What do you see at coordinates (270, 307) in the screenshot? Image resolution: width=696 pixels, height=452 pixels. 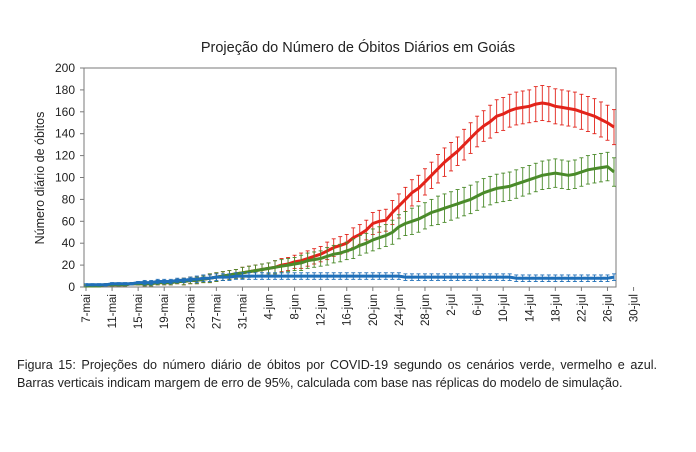 I see `x-tick-label: 4-jun` at bounding box center [270, 307].